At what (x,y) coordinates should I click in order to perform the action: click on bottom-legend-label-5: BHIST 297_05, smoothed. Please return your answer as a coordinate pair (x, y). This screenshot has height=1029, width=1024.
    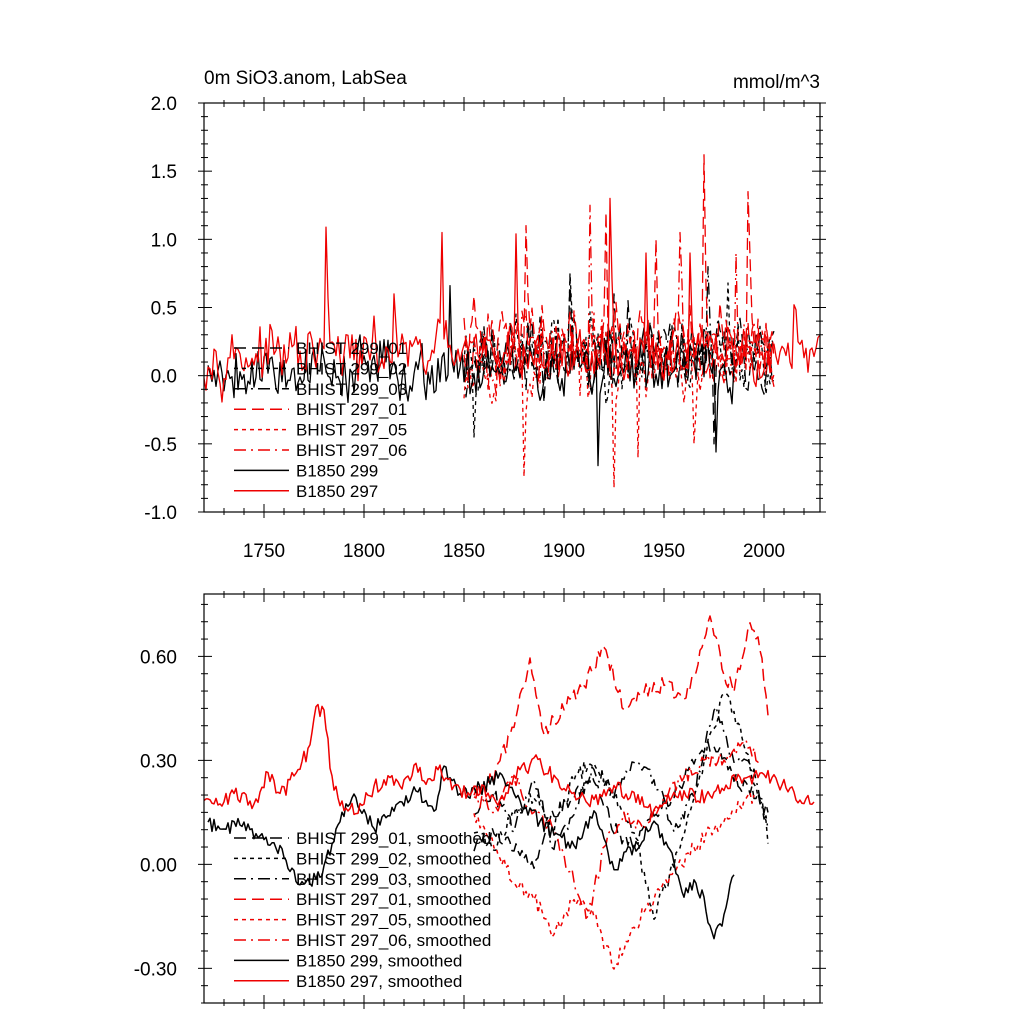
    Looking at the image, I should click on (393, 920).